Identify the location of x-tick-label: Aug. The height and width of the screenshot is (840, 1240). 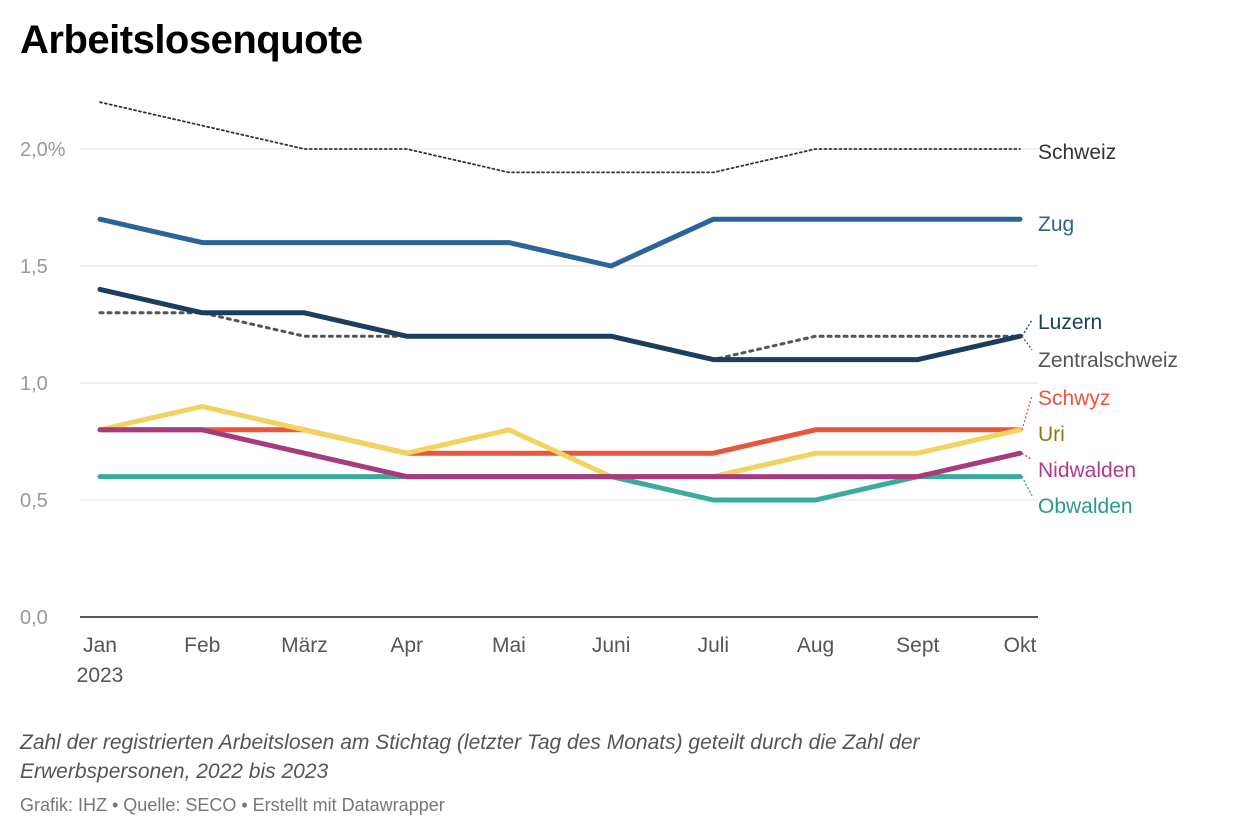
(815, 645).